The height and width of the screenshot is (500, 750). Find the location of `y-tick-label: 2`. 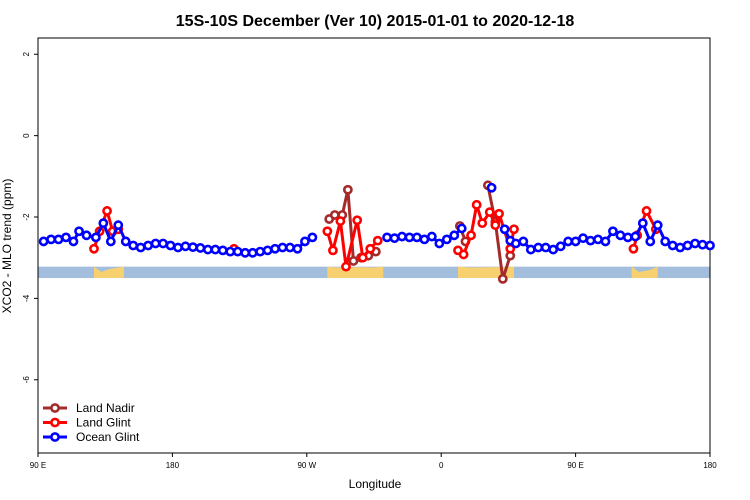

y-tick-label: 2 is located at coordinates (26, 54).